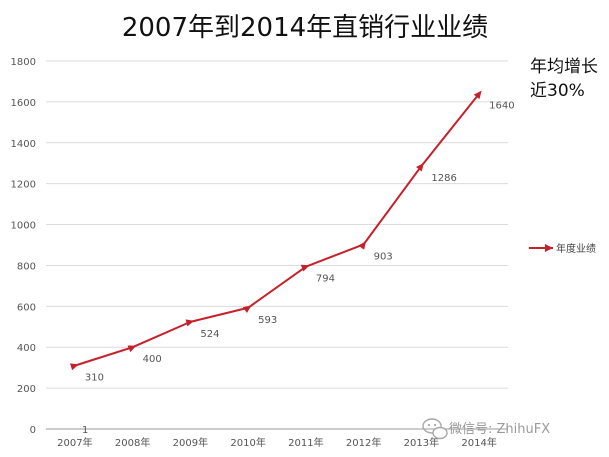  I want to click on x-tick-label: 2012年, so click(363, 442).